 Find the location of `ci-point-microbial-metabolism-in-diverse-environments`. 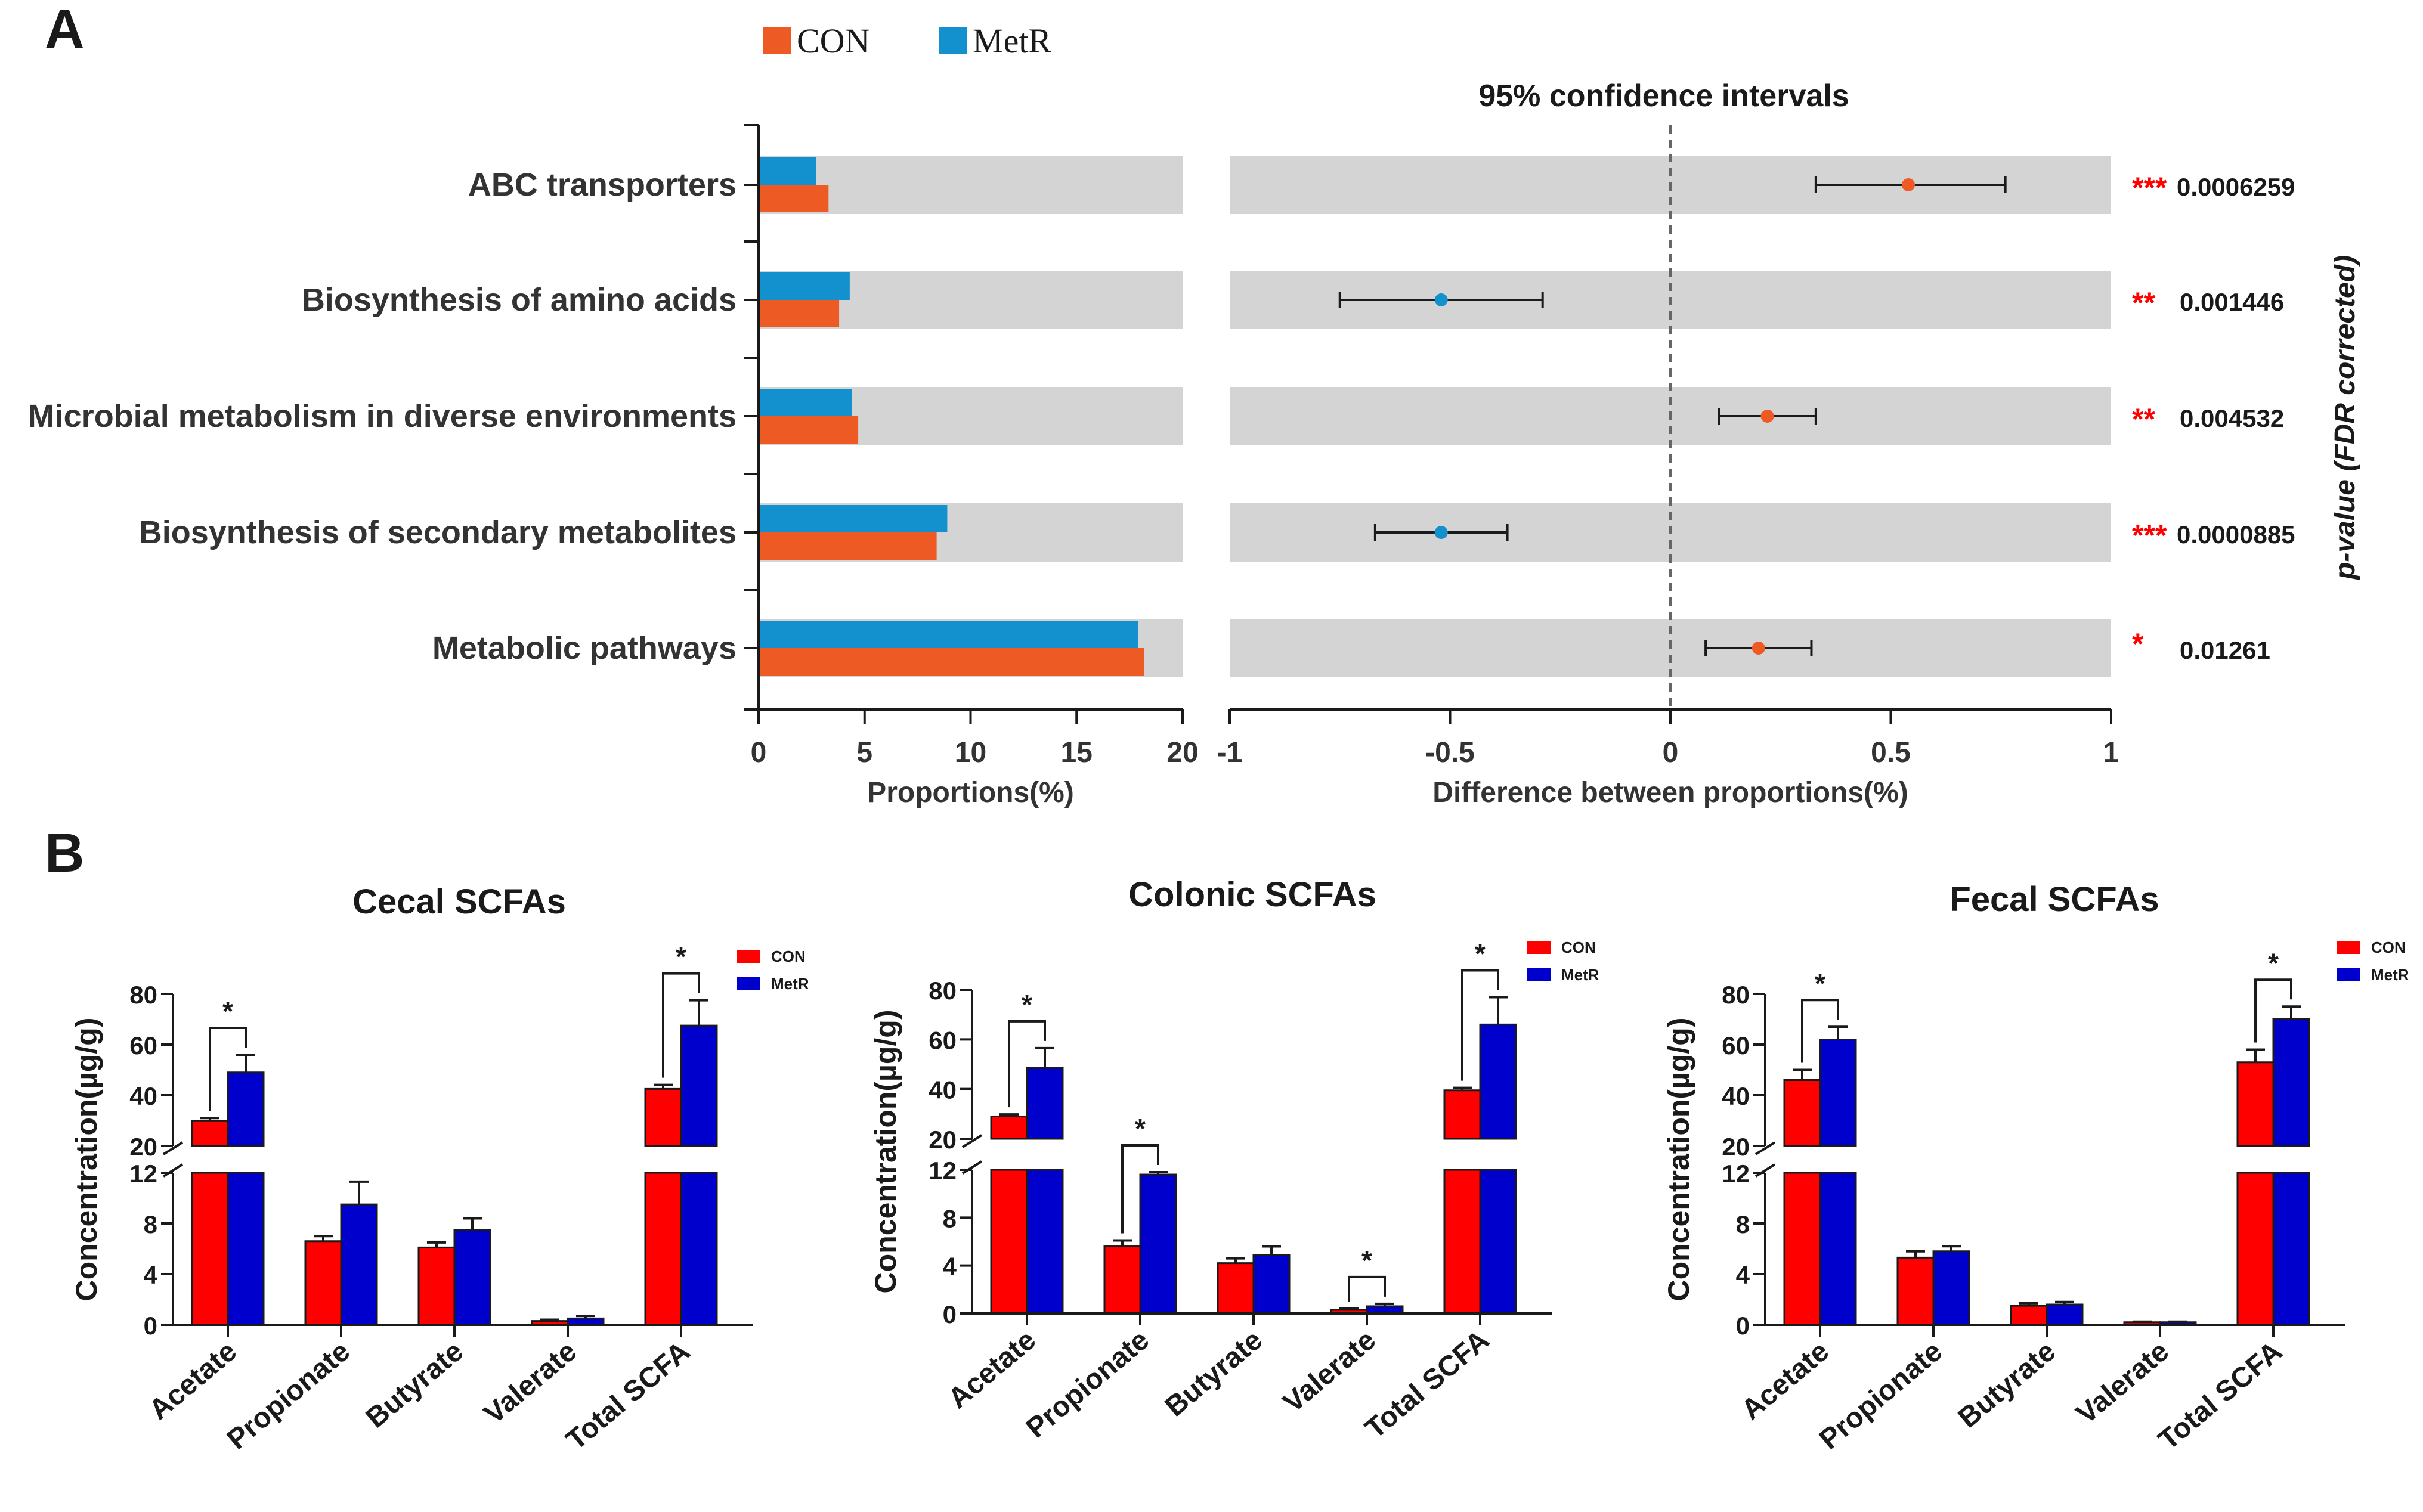

ci-point-microbial-metabolism-in-diverse-environments is located at coordinates (1767, 416).